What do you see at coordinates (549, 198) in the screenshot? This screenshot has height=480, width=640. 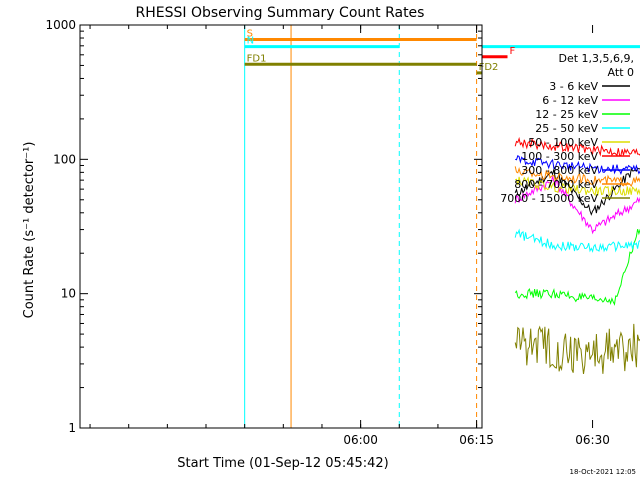 I see `legend-label-8: 7000 - 15000 keV` at bounding box center [549, 198].